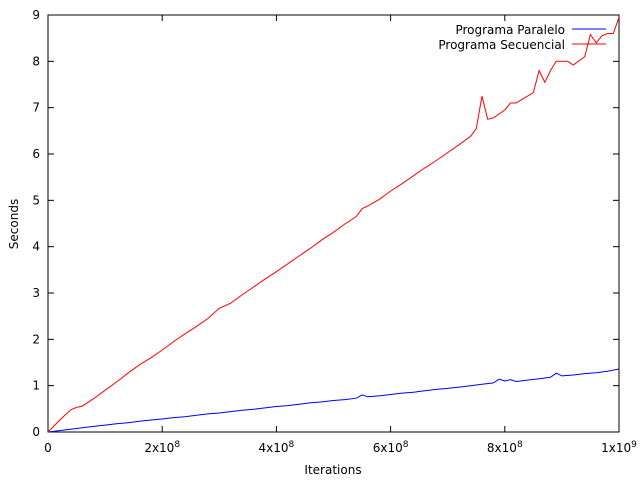 This screenshot has height=480, width=640. I want to click on x-tick-label: 4x10⁸, so click(277, 447).